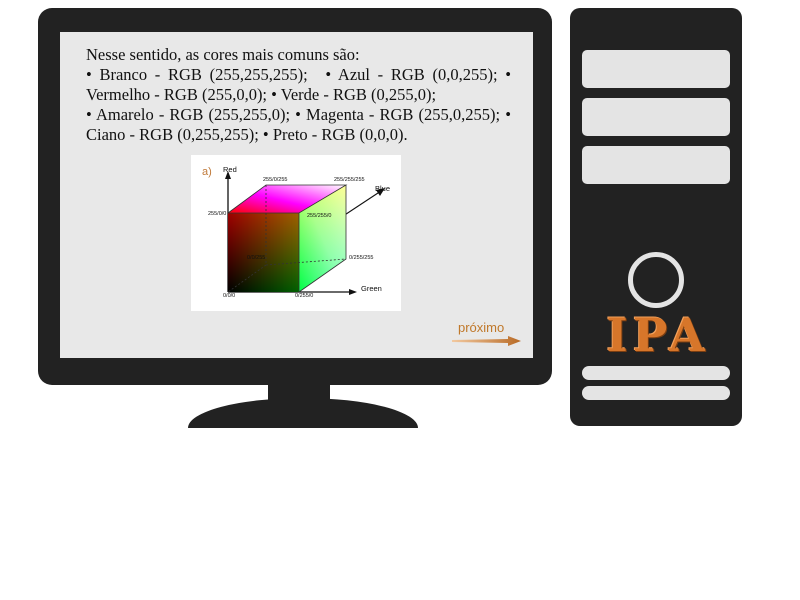 This screenshot has height=600, width=800. What do you see at coordinates (230, 169) in the screenshot?
I see `red-axis-label: Red` at bounding box center [230, 169].